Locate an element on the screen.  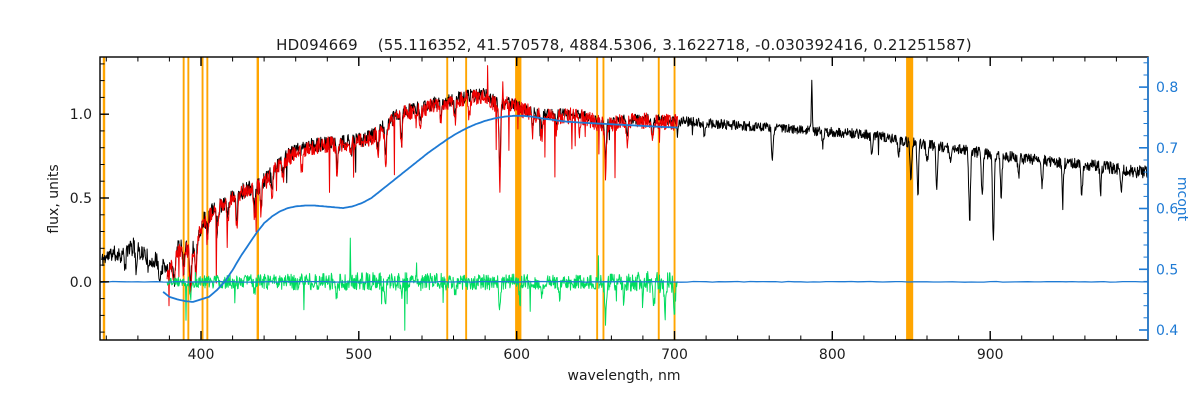
residual is located at coordinates (422, 284).